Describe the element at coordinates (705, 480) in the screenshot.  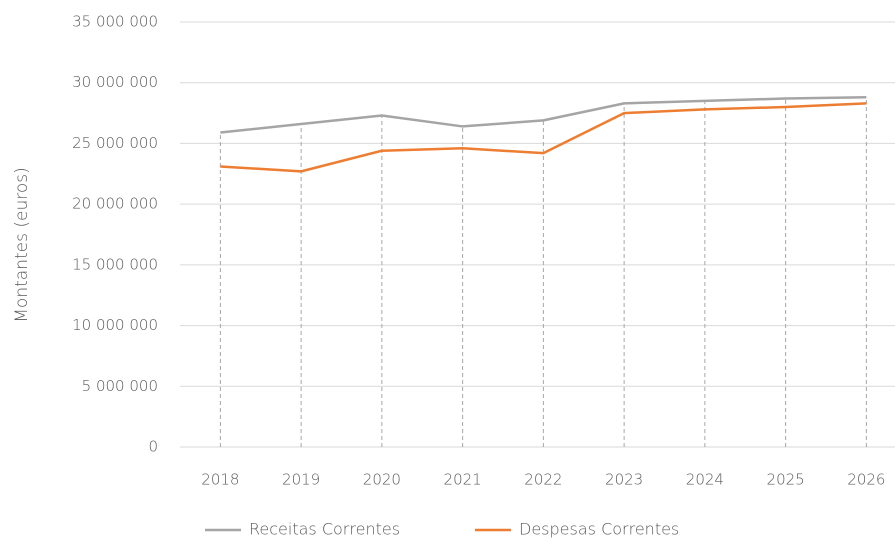
I see `x-tick-label: 2024` at that location.